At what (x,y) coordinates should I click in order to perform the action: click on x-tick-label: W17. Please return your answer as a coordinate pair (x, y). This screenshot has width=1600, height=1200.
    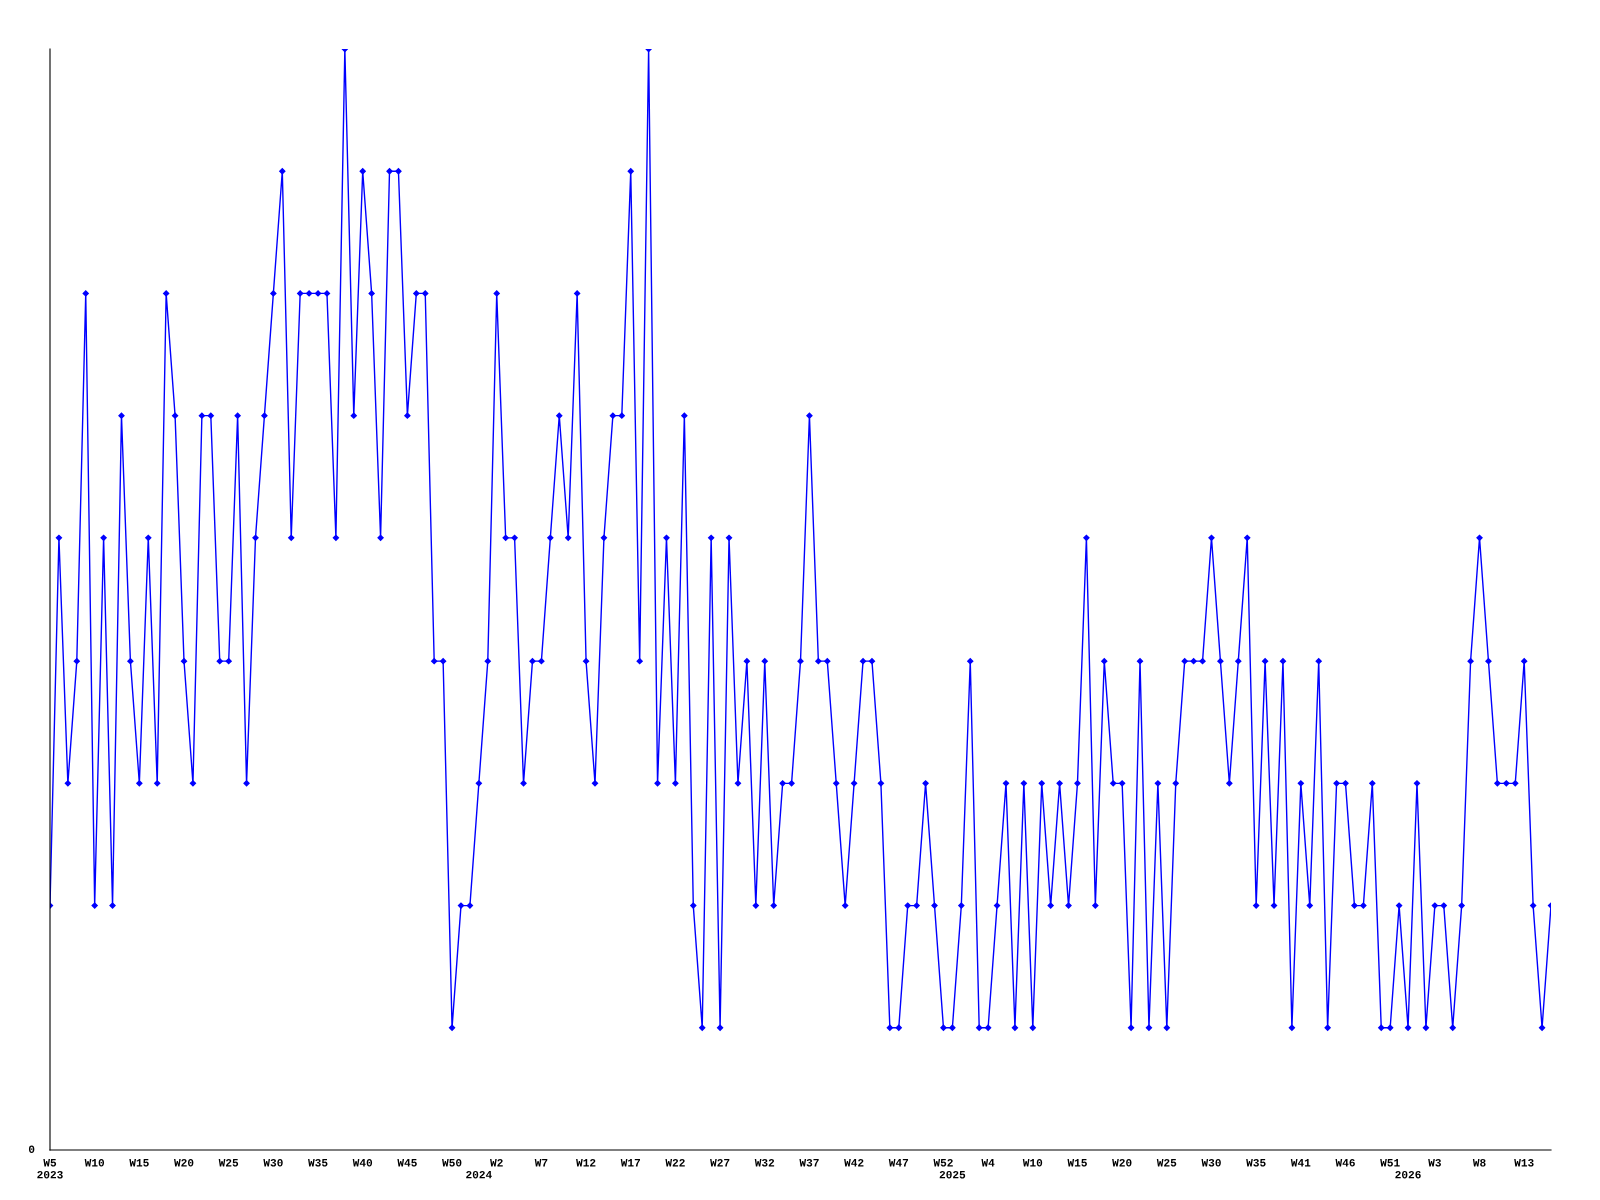
    Looking at the image, I should click on (630, 1163).